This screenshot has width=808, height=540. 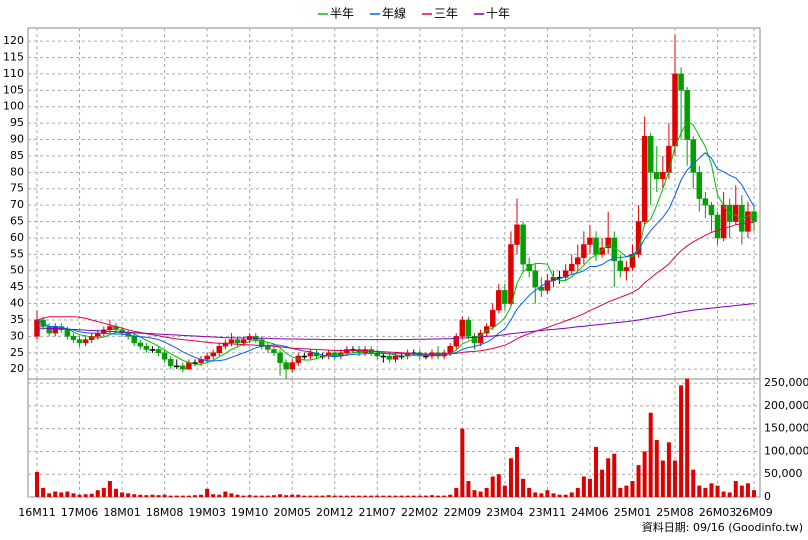 I want to click on x-tick-label: 18M01, so click(x=122, y=512).